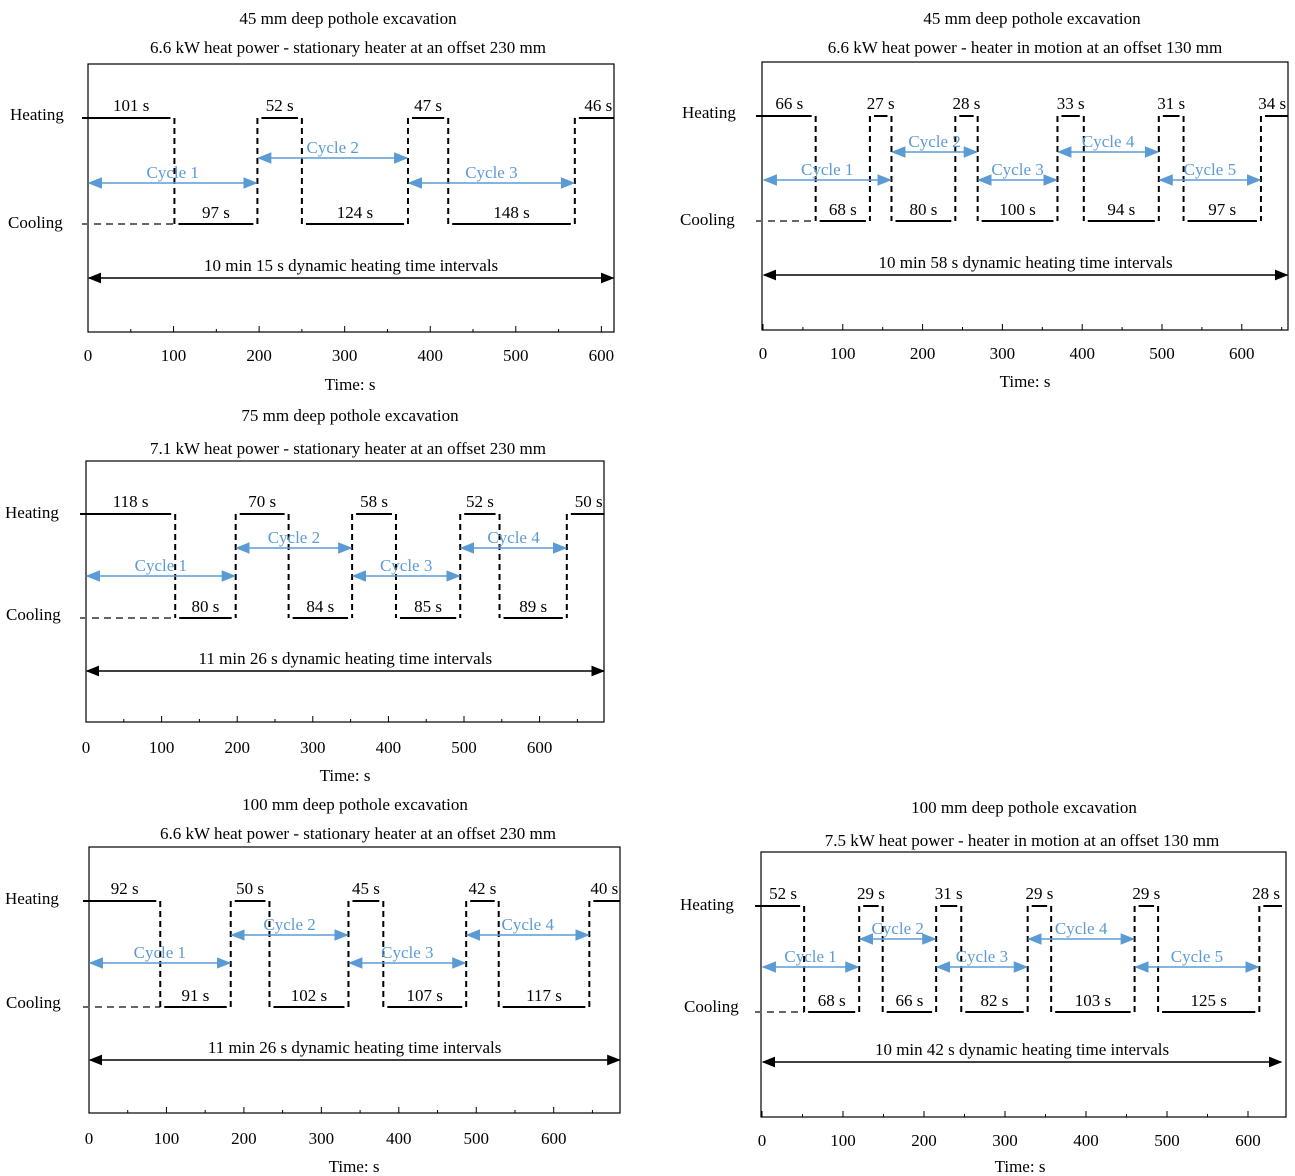 The height and width of the screenshot is (1176, 1295). Describe the element at coordinates (881, 103) in the screenshot. I see `heating-duration-label: 27 s` at that location.